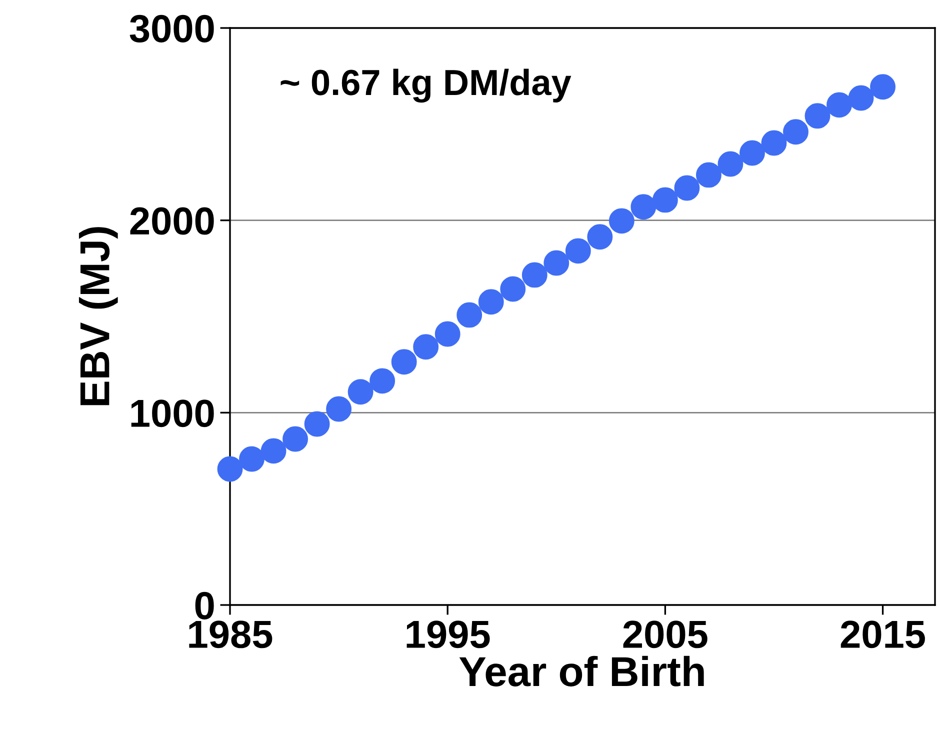 This screenshot has height=745, width=941. What do you see at coordinates (882, 634) in the screenshot?
I see `x-tick-label: 2015` at bounding box center [882, 634].